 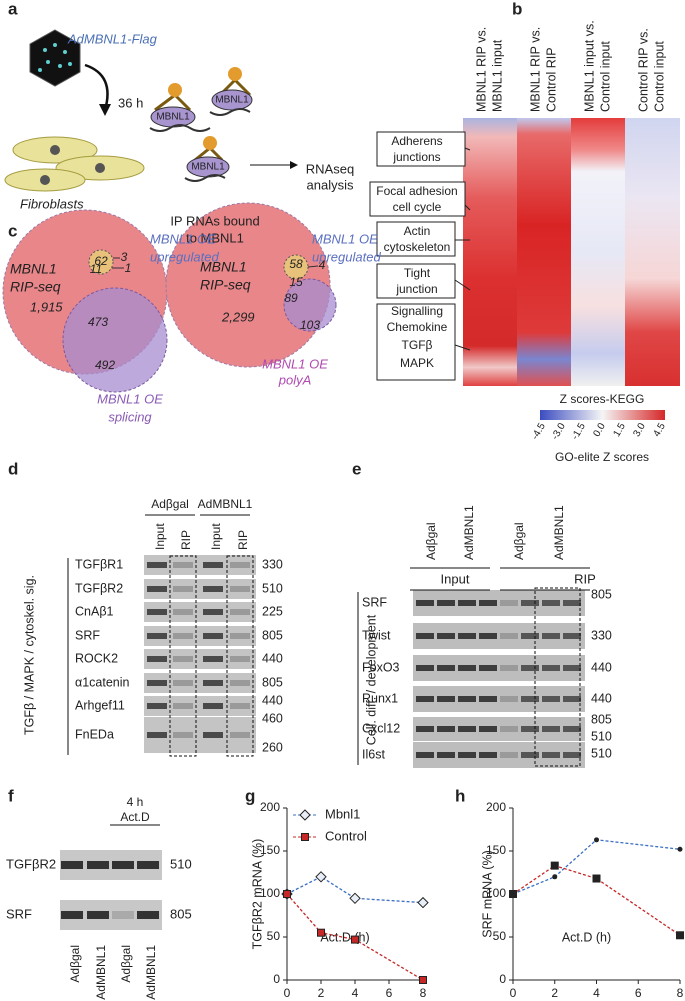 I want to click on legend-label: Mbnl1, so click(x=342, y=813).